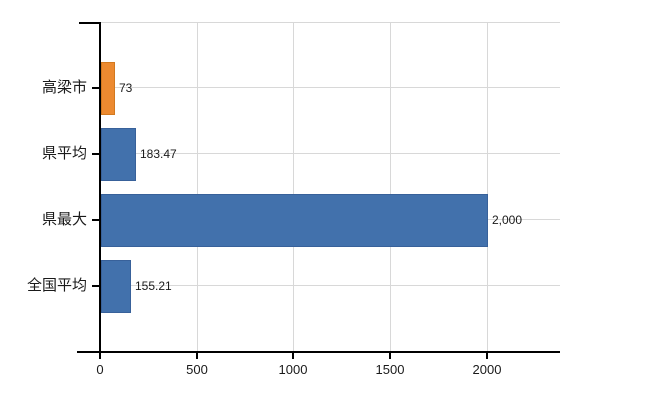 The height and width of the screenshot is (400, 650). Describe the element at coordinates (197, 369) in the screenshot. I see `x-tick-label-500: 500` at that location.